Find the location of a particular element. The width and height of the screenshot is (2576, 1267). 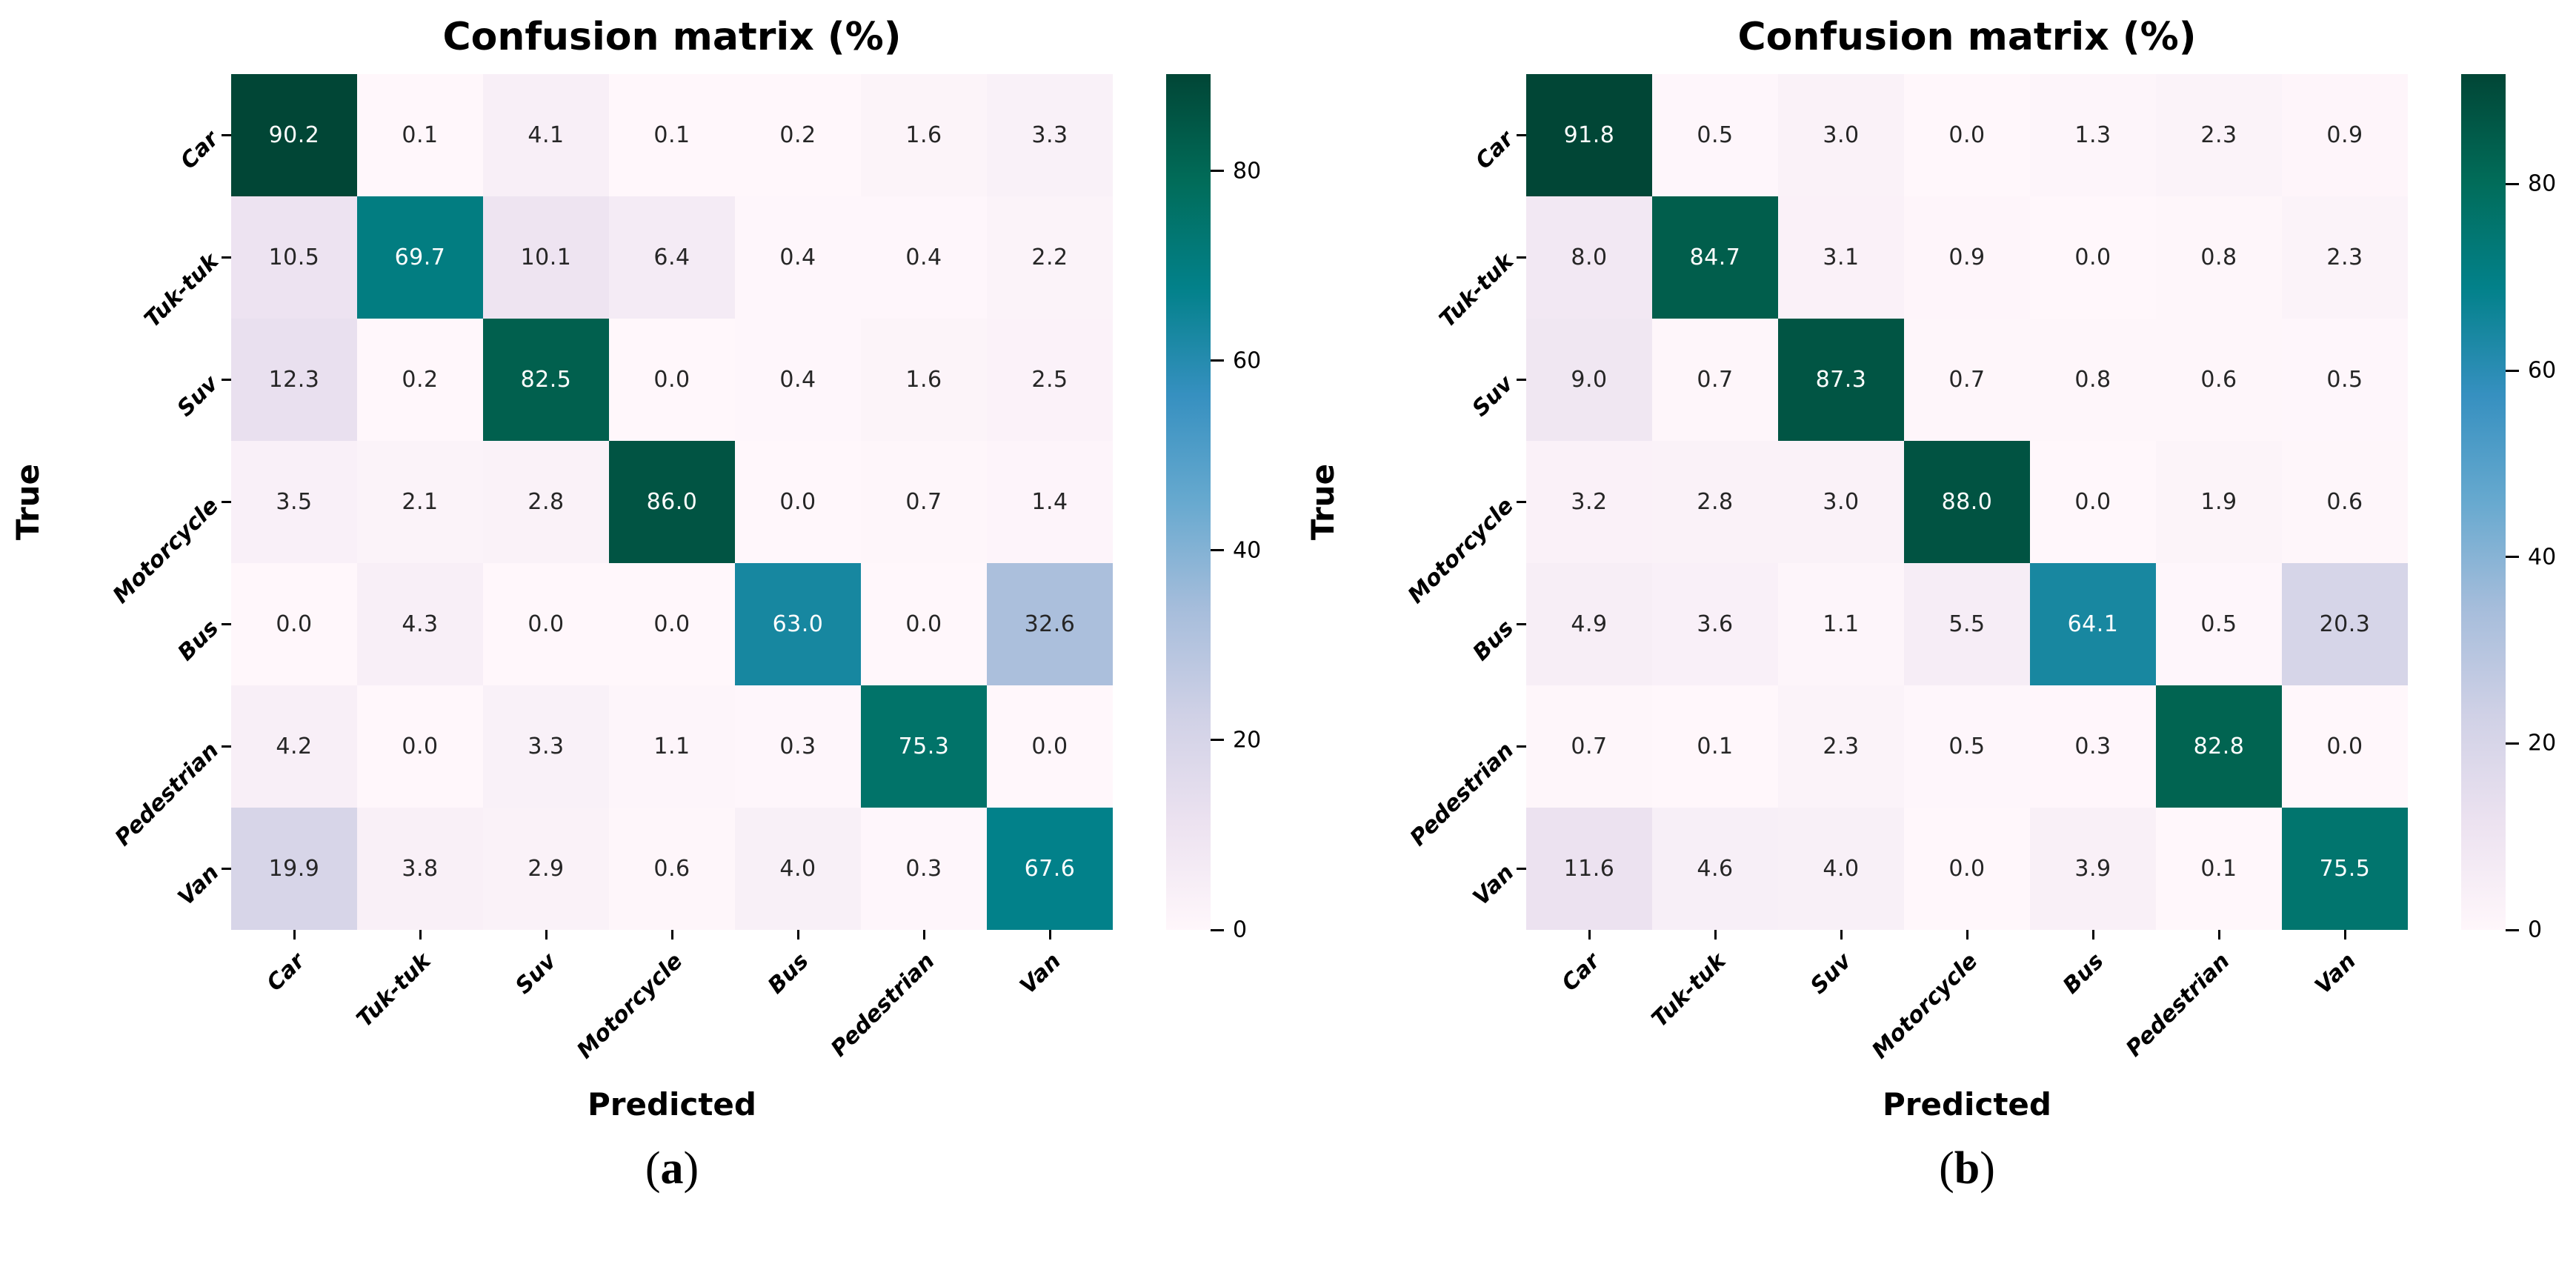

heatmap-cell: 1.1 is located at coordinates (672, 746).